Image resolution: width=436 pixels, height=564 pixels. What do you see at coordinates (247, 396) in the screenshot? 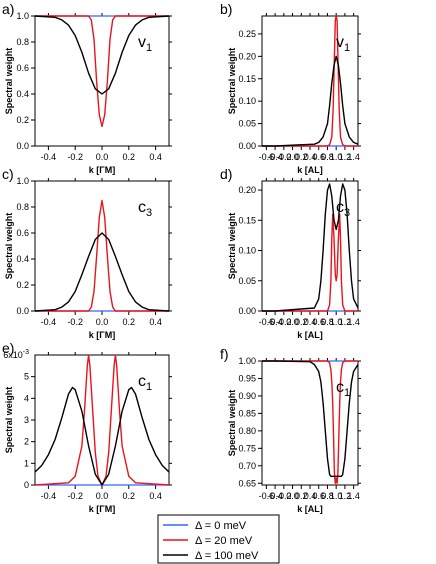
I see `y-tick-label: 0.90` at bounding box center [247, 396].